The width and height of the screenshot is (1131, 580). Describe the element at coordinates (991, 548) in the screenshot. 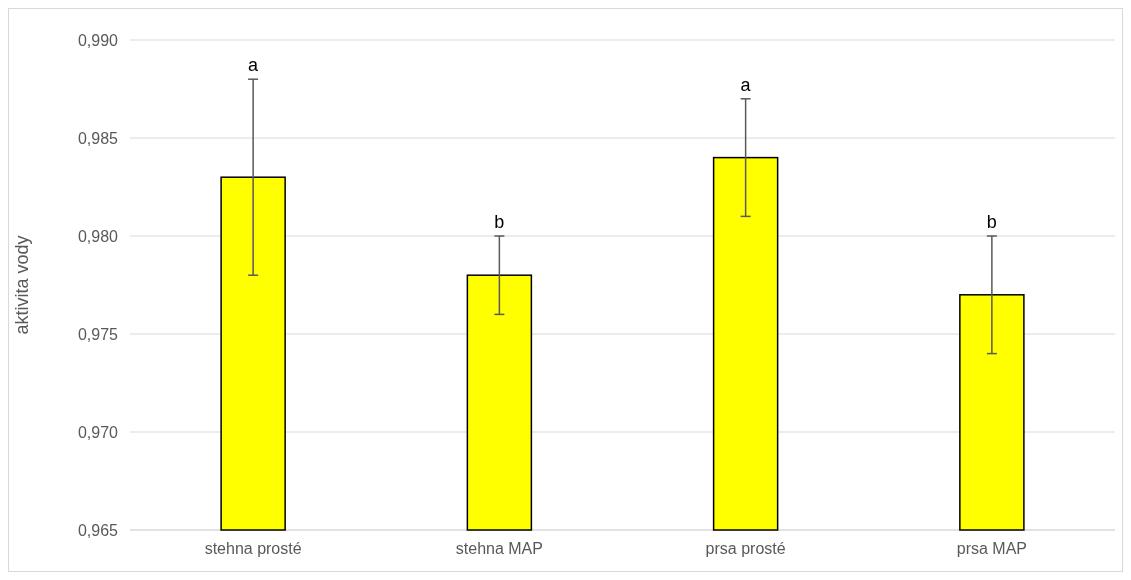

I see `x-tick-label: prsa MAP` at that location.